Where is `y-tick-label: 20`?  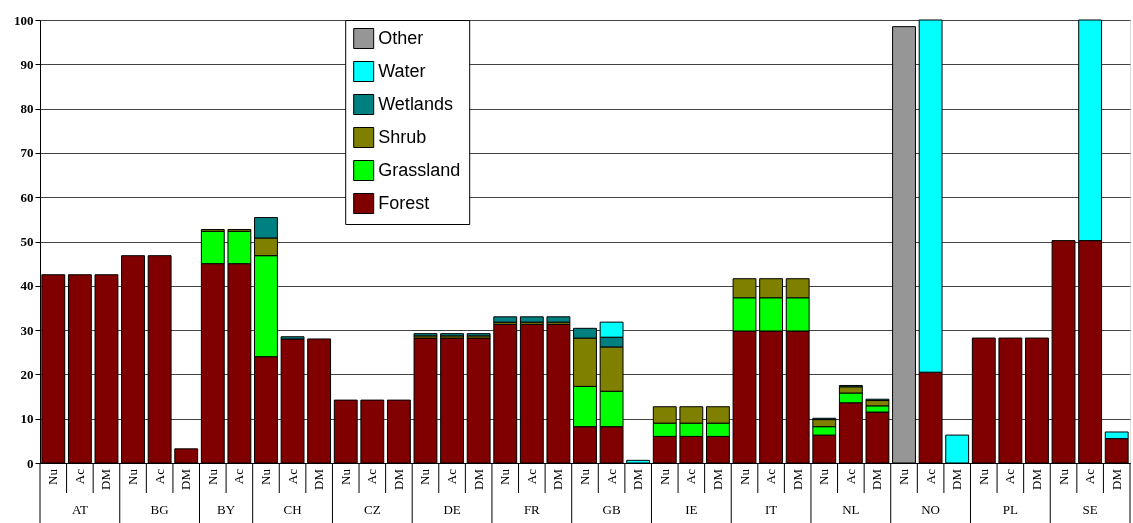
y-tick-label: 20 is located at coordinates (27, 374).